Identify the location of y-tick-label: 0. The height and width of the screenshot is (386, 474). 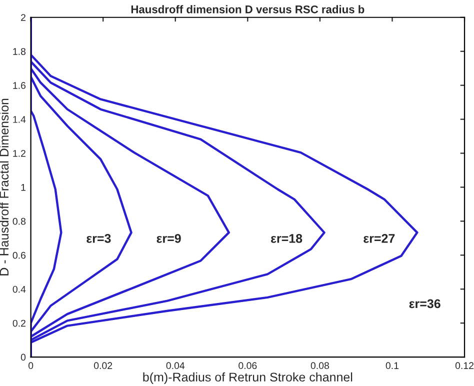
(23, 357).